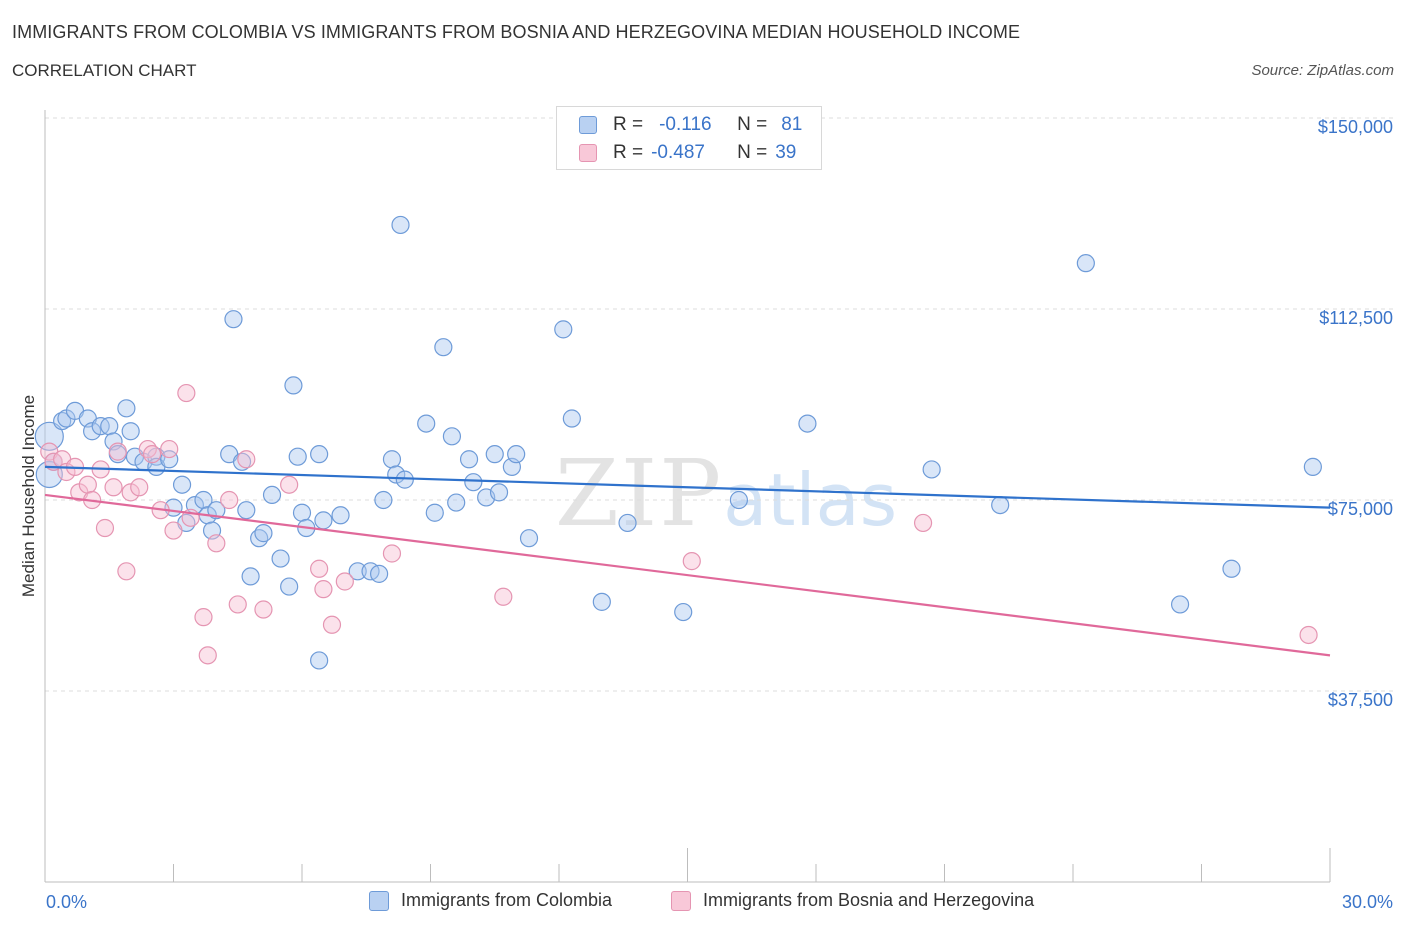  Describe the element at coordinates (66, 902) in the screenshot. I see `x-tick-label: 0.0%` at that location.